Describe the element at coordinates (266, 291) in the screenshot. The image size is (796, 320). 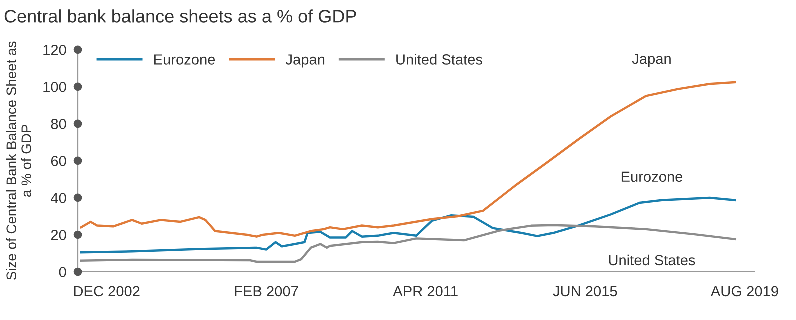
I see `x-tick-label: FEB 2007` at that location.